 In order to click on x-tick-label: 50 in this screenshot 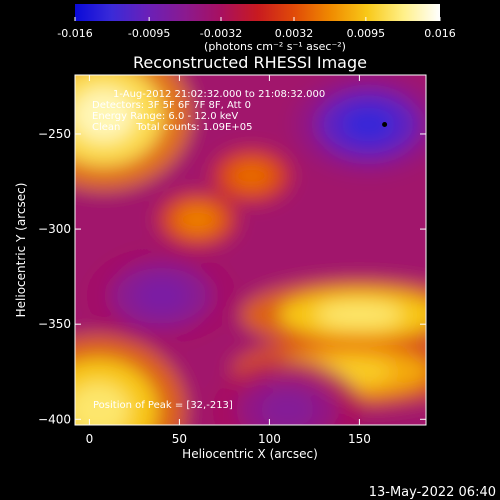, I will do `click(179, 439)`.